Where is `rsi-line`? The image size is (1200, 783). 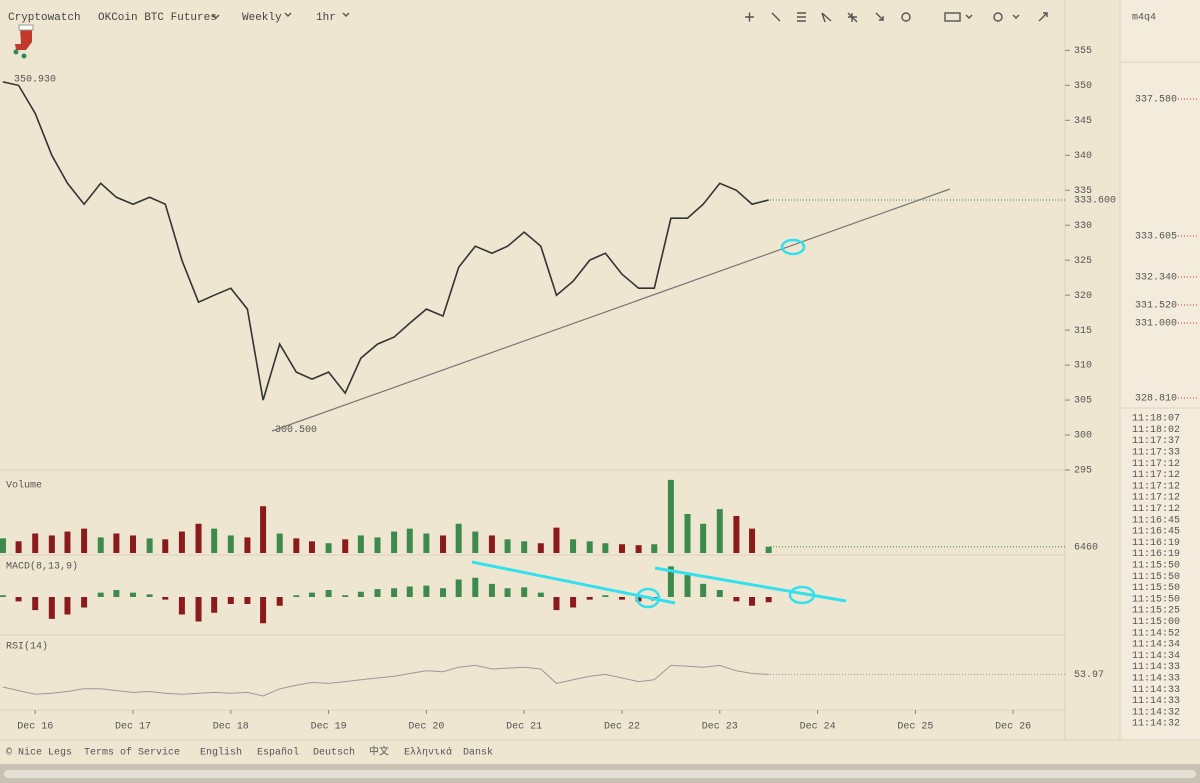
rsi-line is located at coordinates (385, 680).